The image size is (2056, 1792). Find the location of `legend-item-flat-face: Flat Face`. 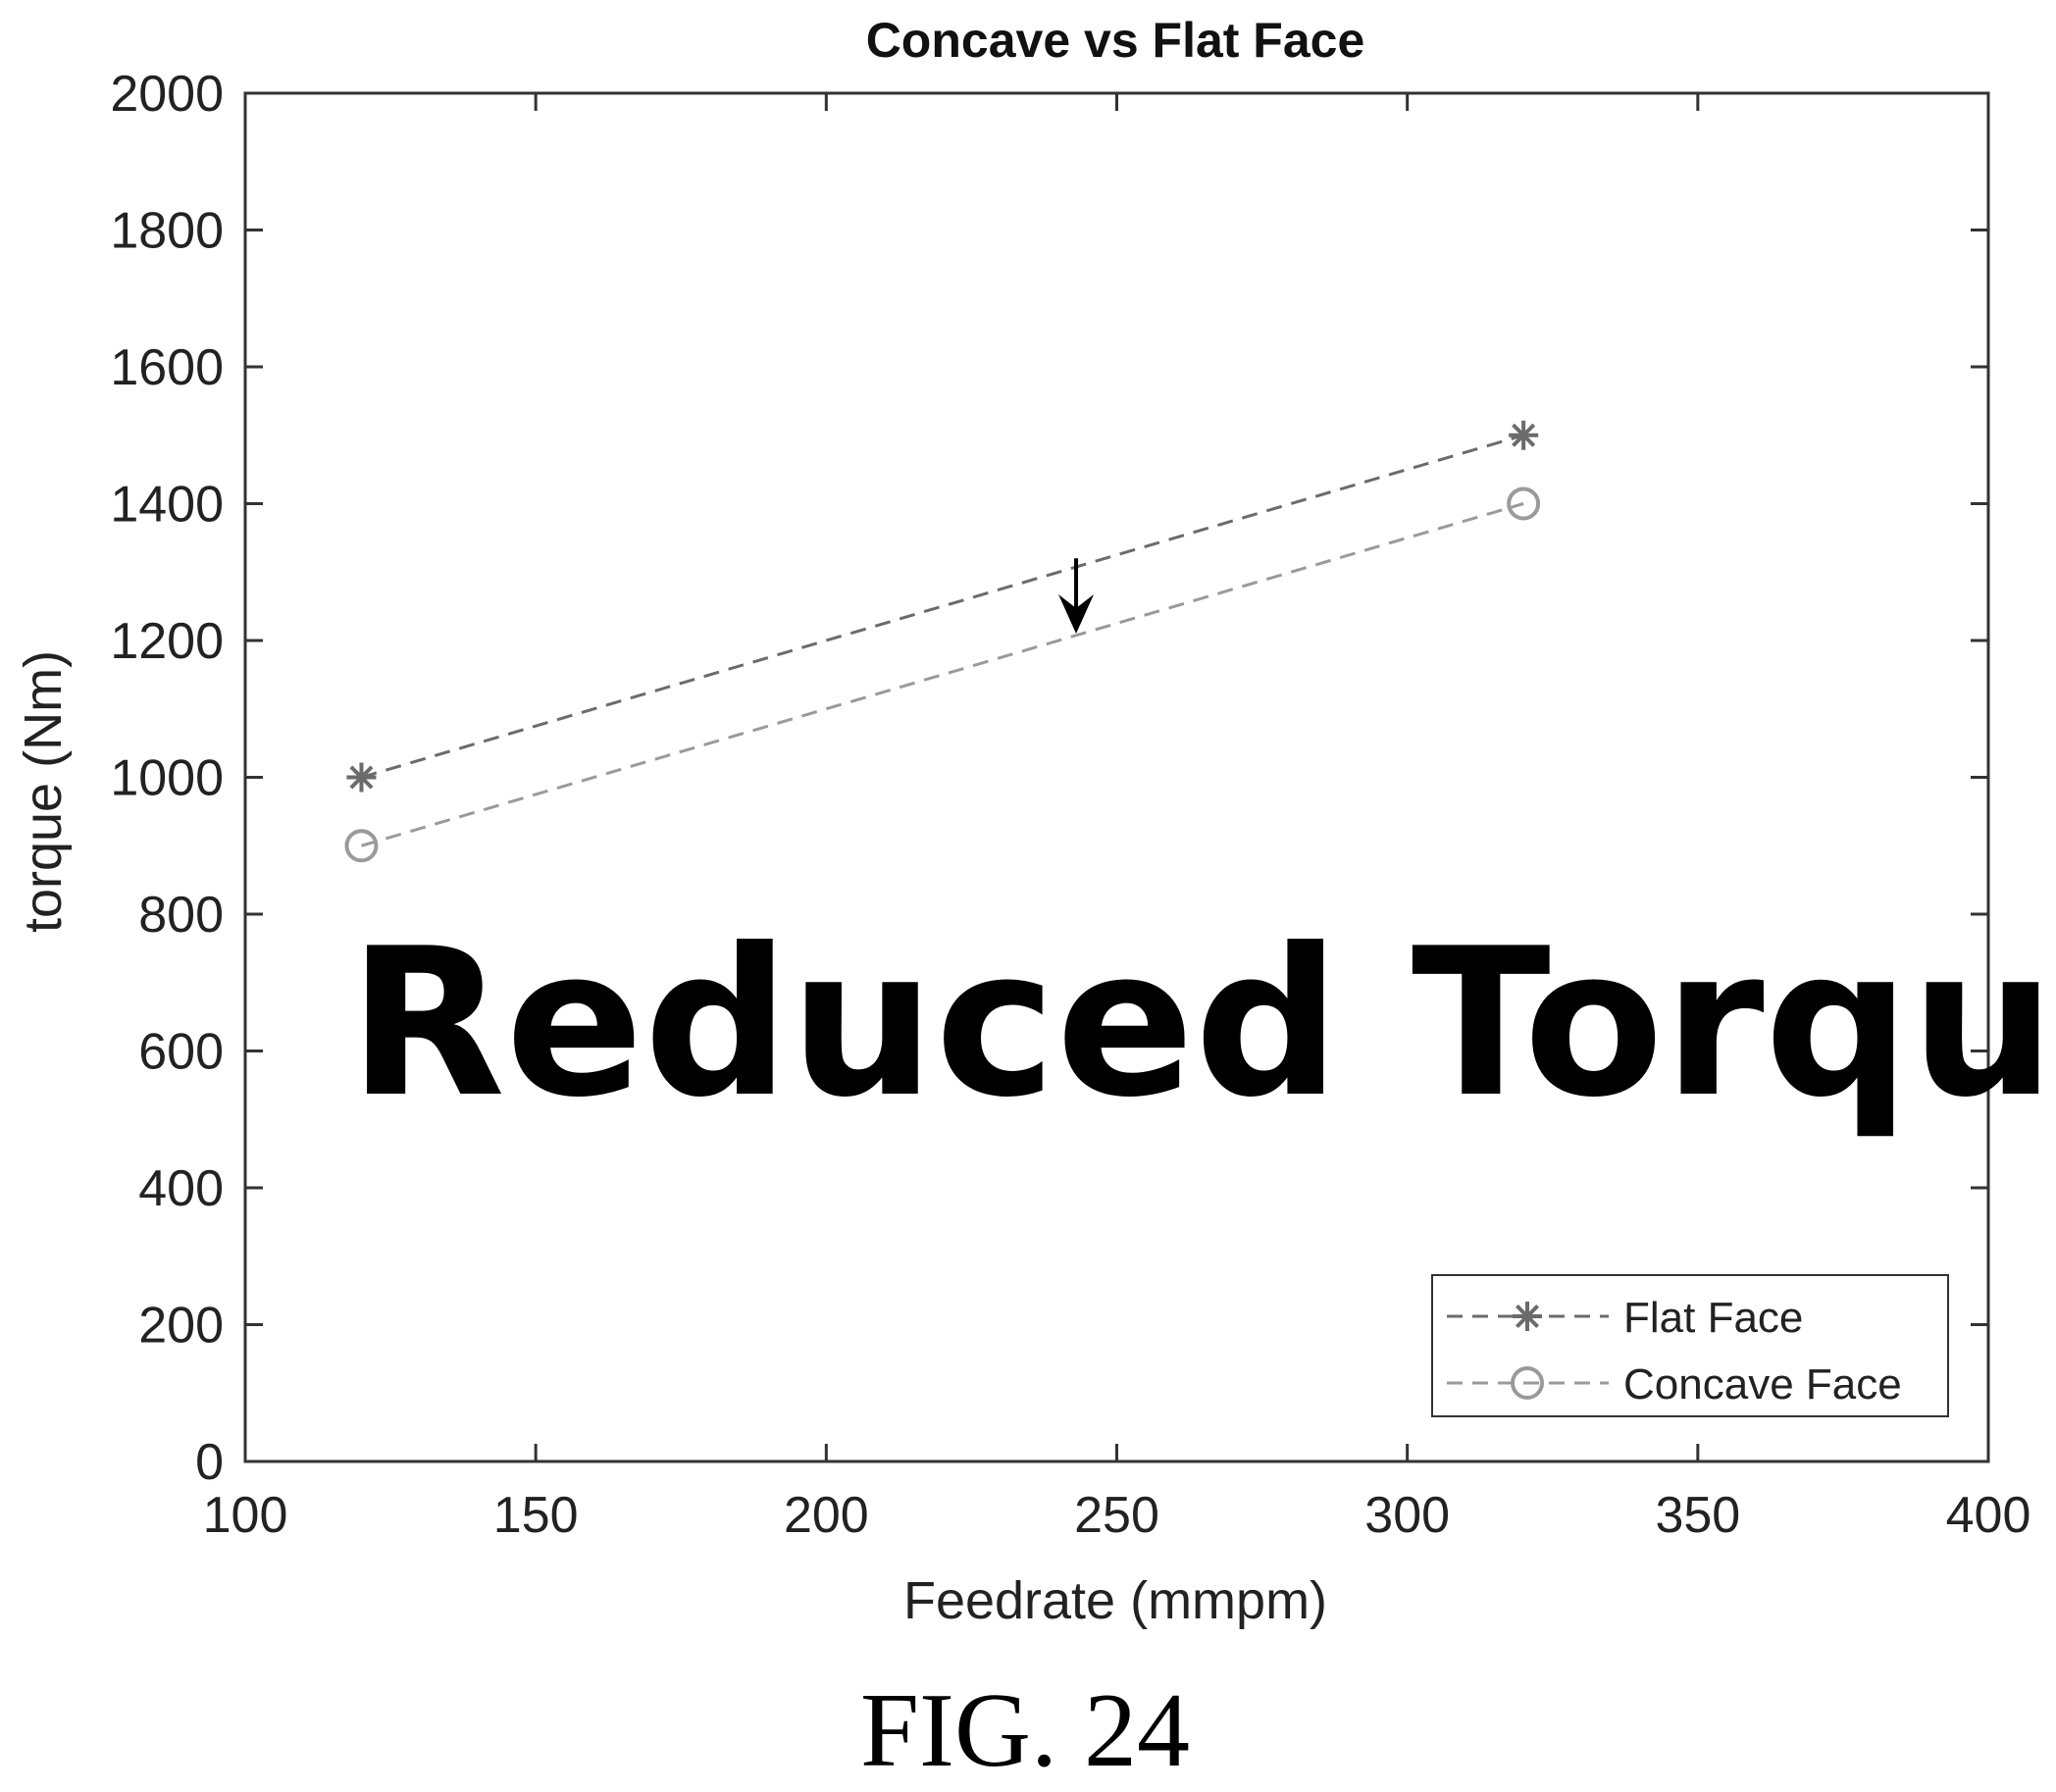

legend-item-flat-face: Flat Face is located at coordinates (1625, 1318).